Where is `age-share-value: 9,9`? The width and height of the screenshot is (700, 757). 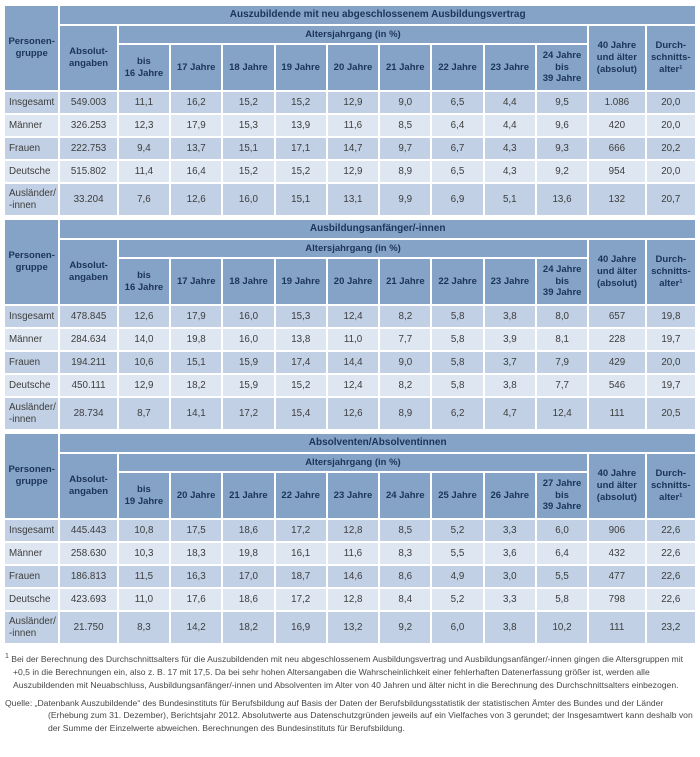 age-share-value: 9,9 is located at coordinates (405, 199).